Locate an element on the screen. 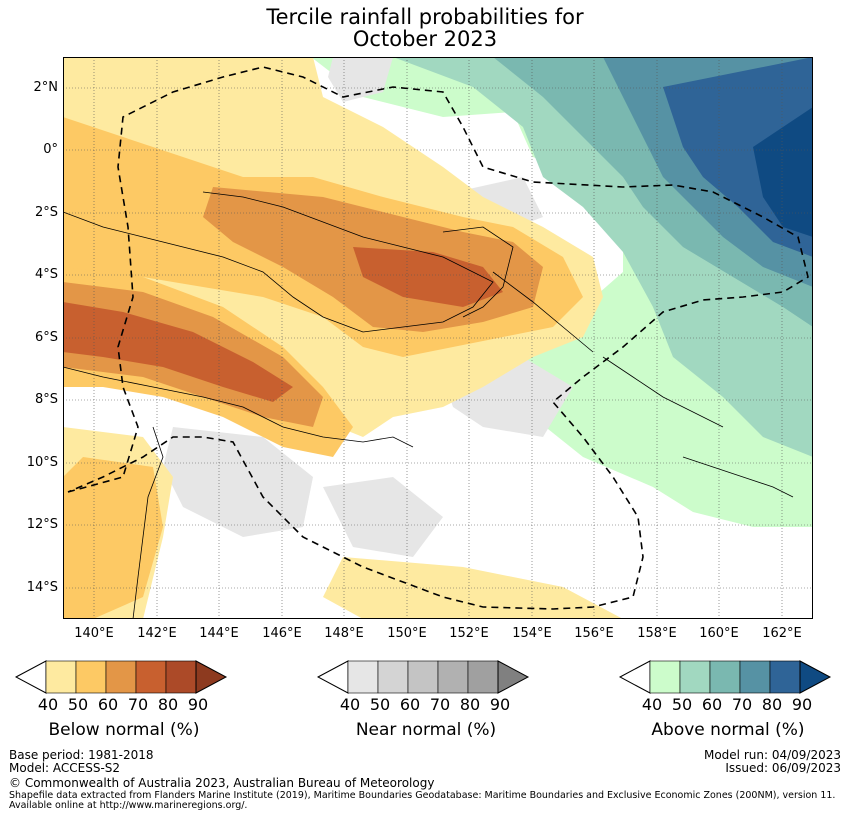 This screenshot has width=850, height=816. colorbar-0-high-arrow is located at coordinates (211, 677).